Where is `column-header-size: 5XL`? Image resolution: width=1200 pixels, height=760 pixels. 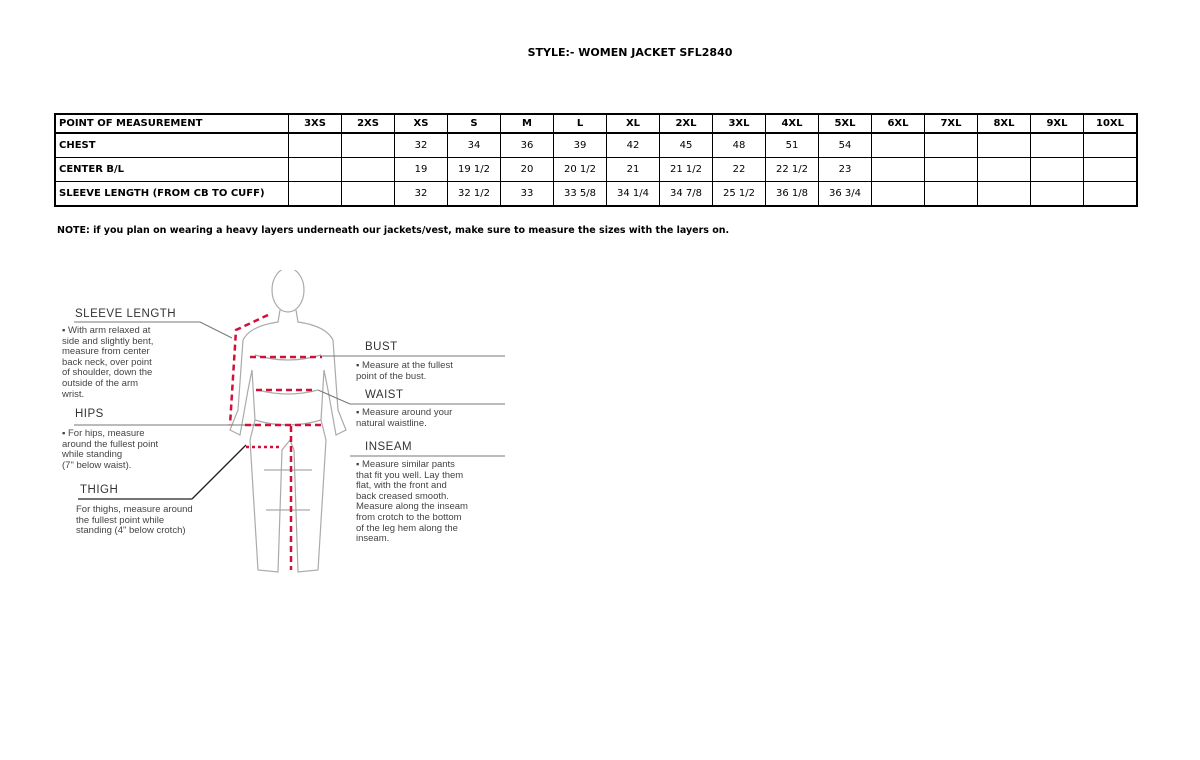
column-header-size: 5XL is located at coordinates (845, 123).